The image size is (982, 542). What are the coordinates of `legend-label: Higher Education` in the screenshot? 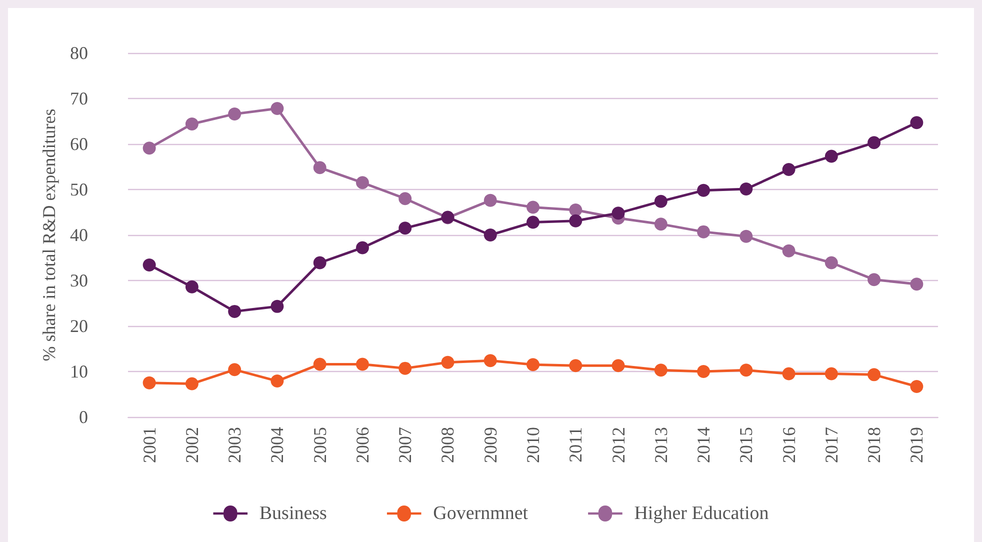 It's located at (702, 513).